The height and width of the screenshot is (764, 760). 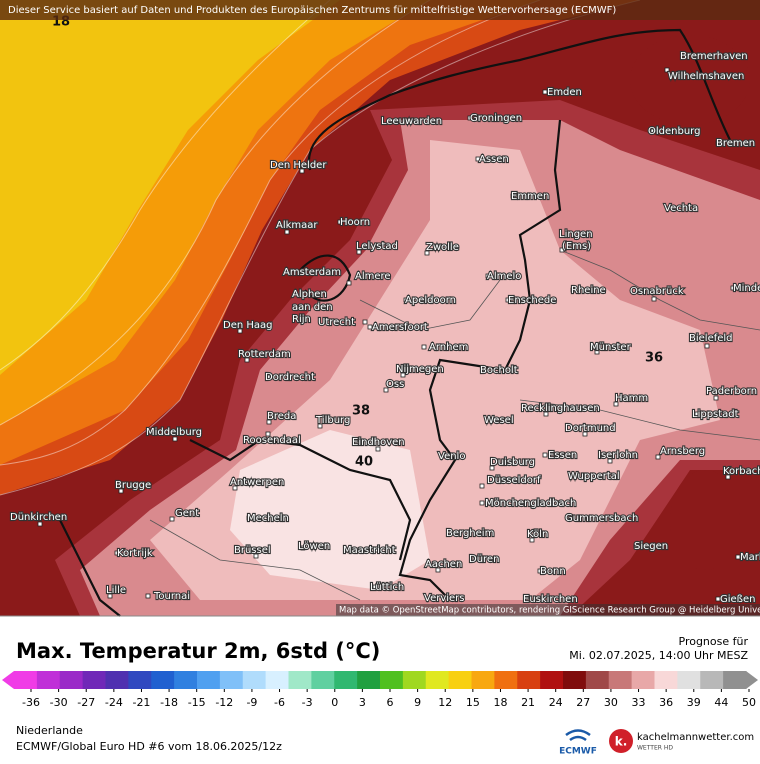 I want to click on coastline, so click(x=519, y=99).